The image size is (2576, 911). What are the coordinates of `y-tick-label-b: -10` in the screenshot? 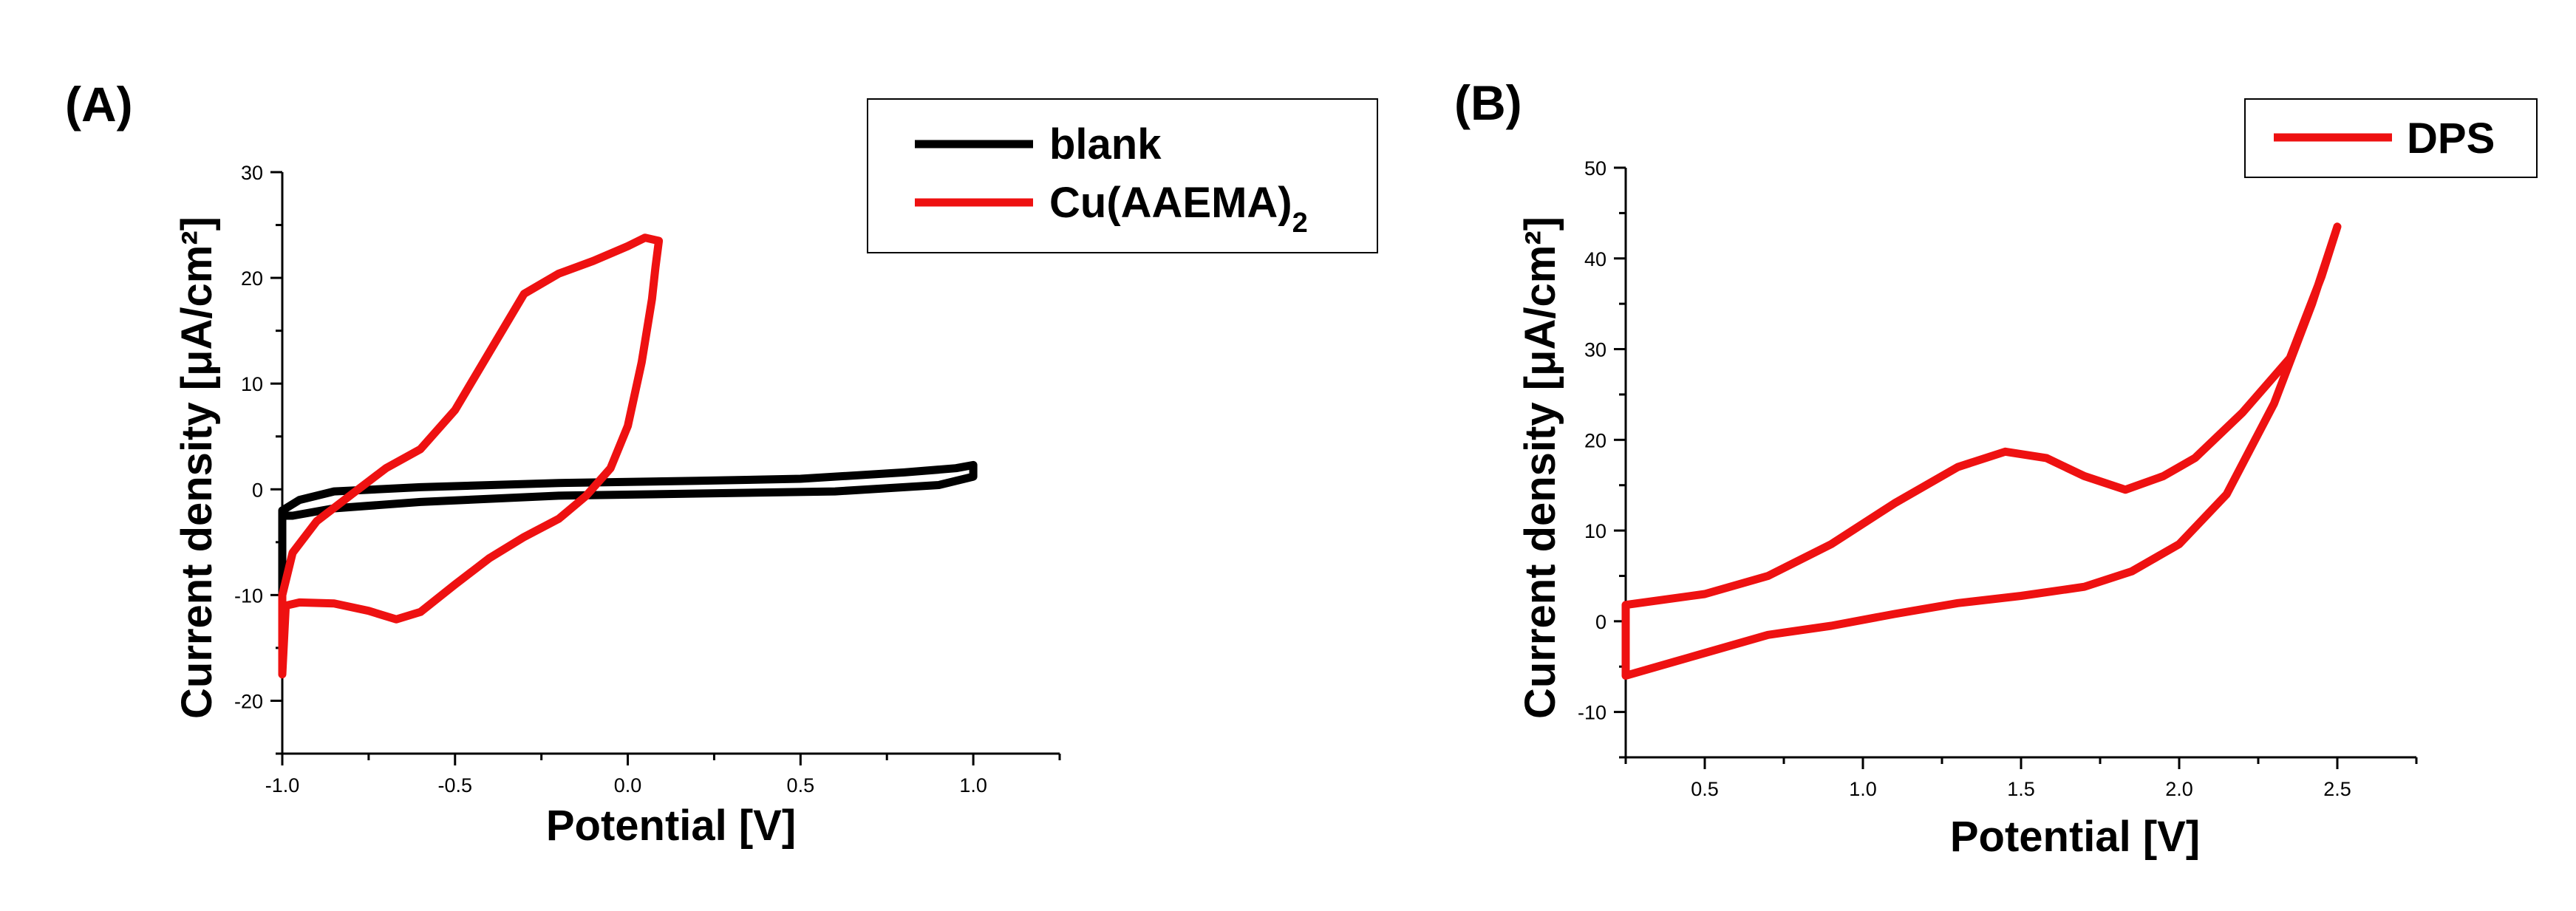 It's located at (1592, 713).